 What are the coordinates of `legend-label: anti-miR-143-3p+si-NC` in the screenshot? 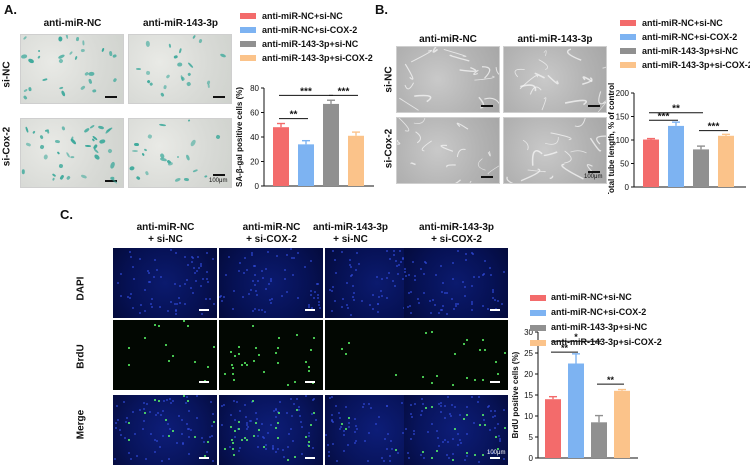 It's located at (690, 51).